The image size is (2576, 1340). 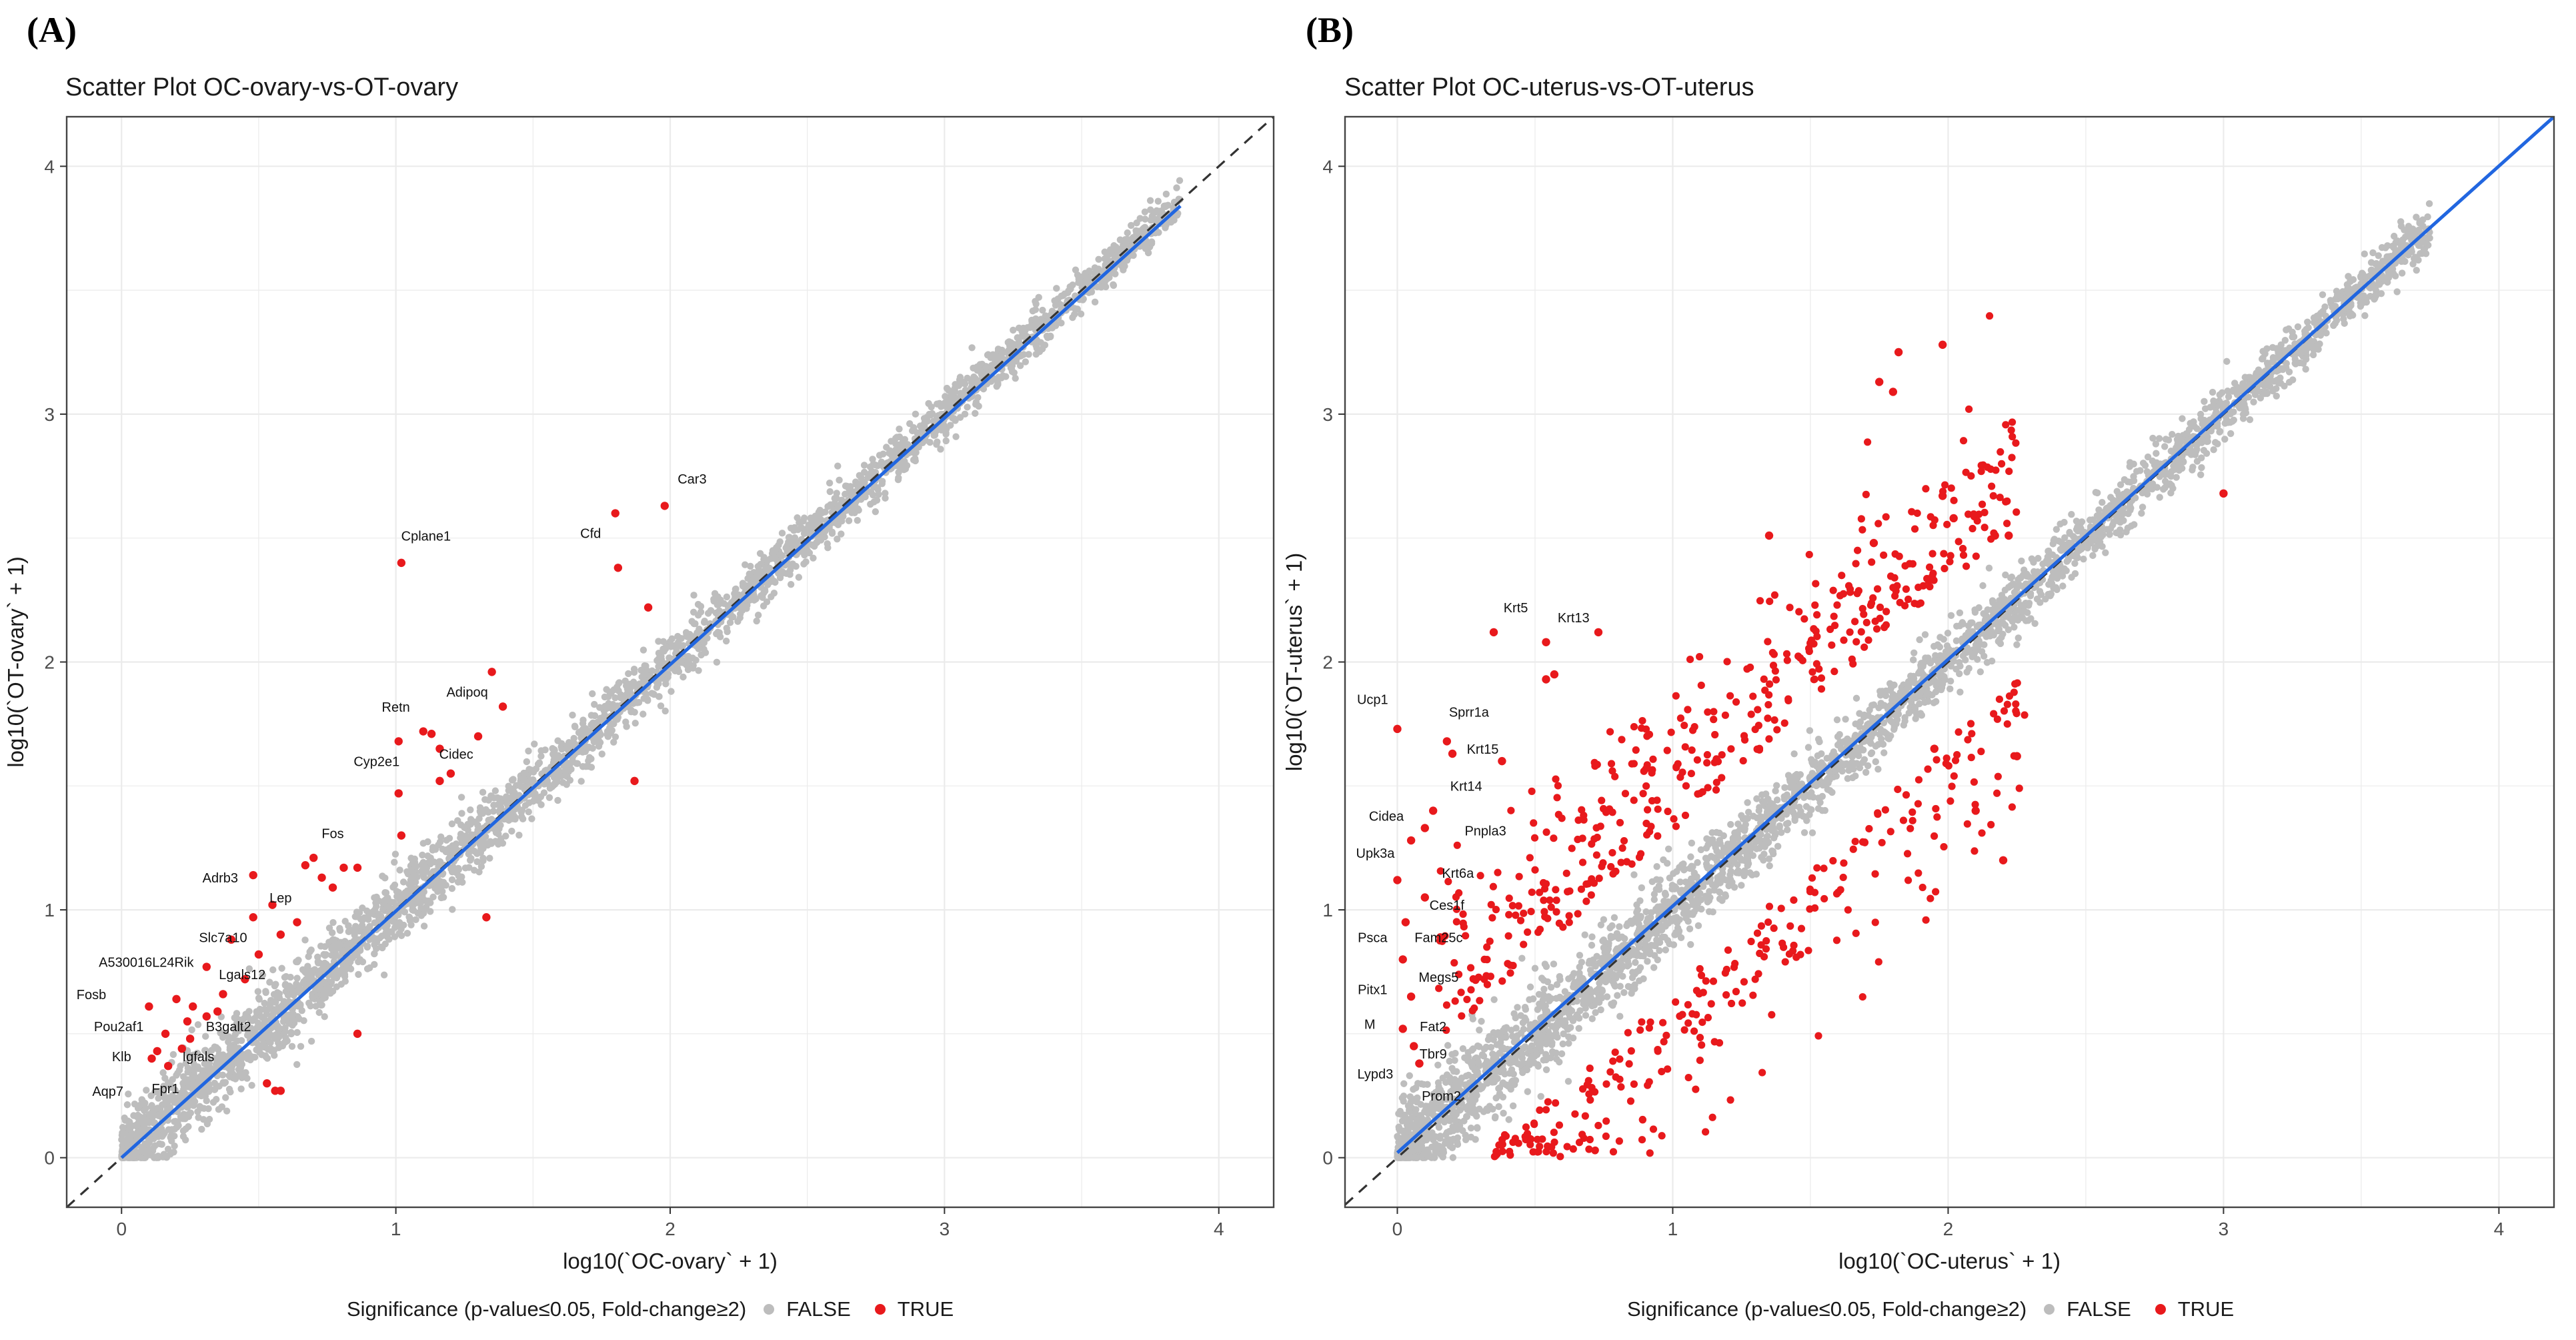 What do you see at coordinates (220, 879) in the screenshot?
I see `gene-label: Adrb3` at bounding box center [220, 879].